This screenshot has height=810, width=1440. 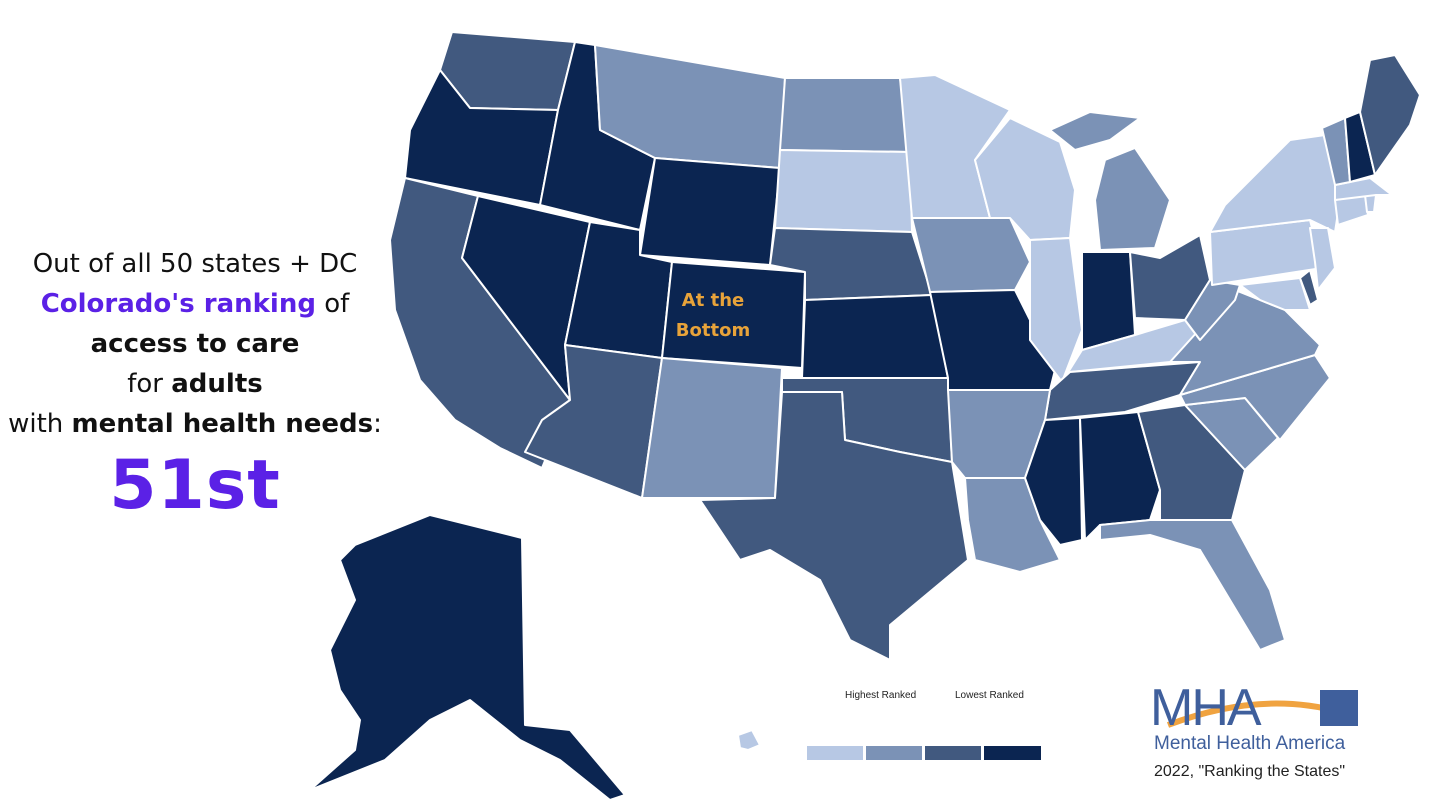 What do you see at coordinates (1192, 585) in the screenshot?
I see `state-florida` at bounding box center [1192, 585].